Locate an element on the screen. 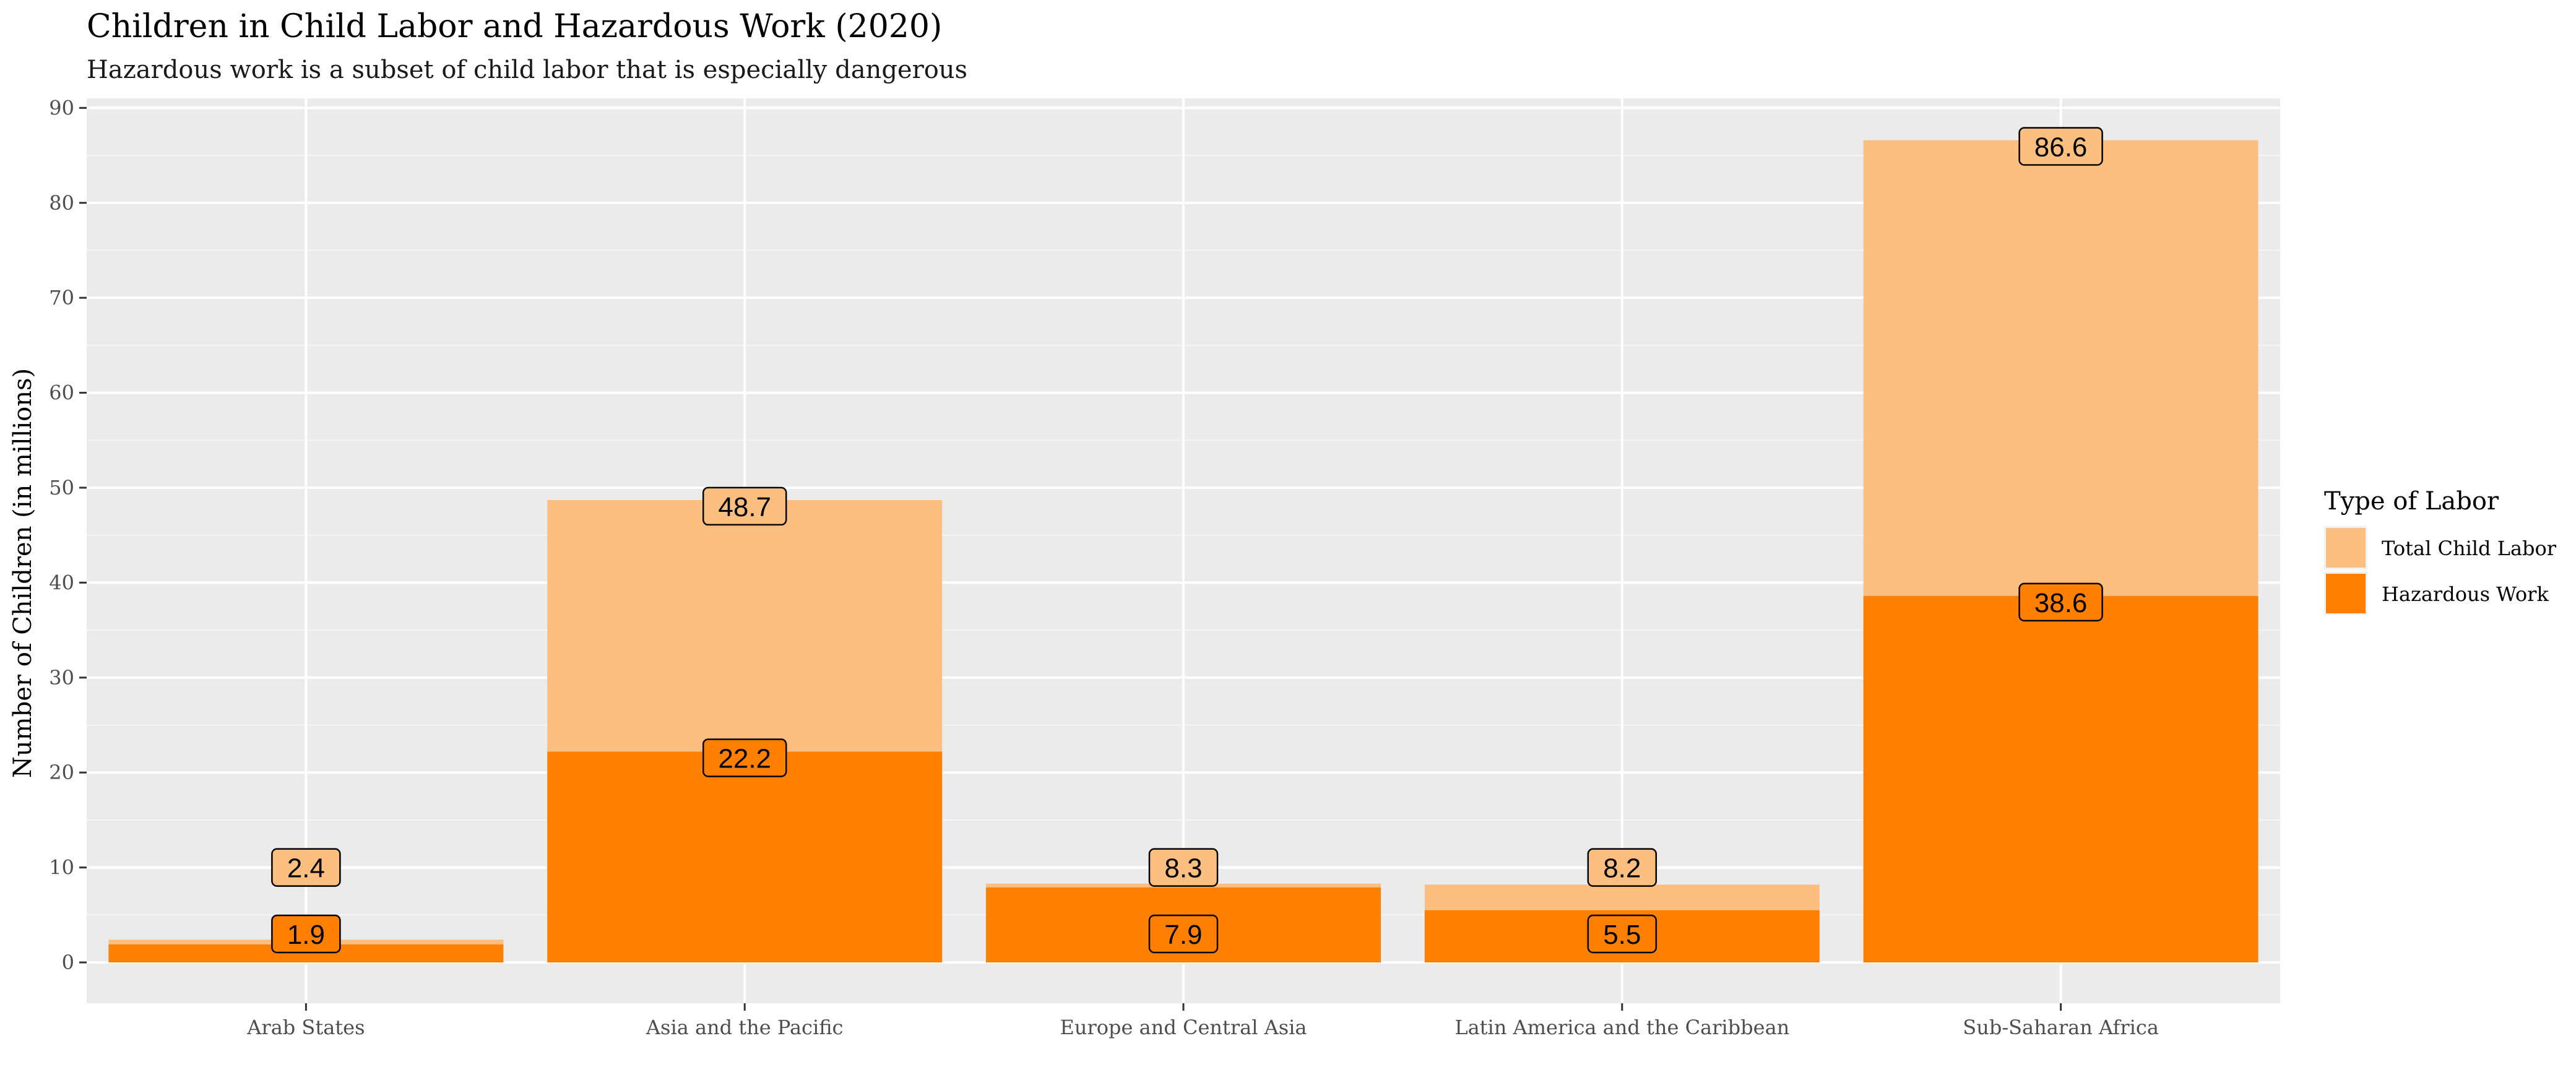  data-label-text: 1.9 is located at coordinates (306, 935).